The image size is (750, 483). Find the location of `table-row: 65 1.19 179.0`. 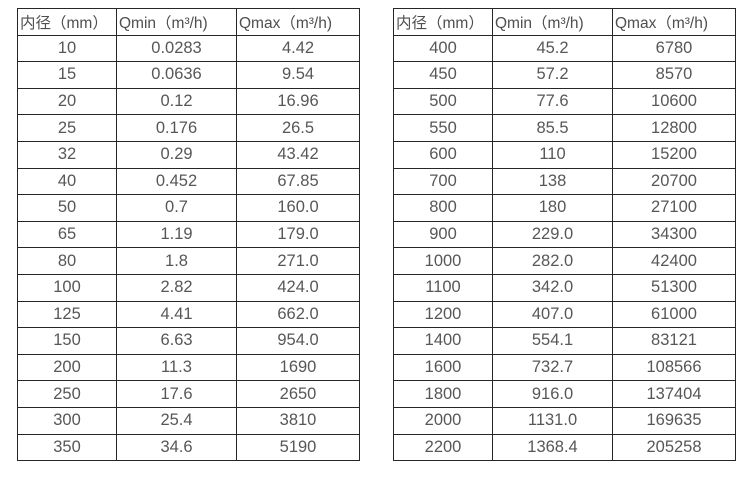

table-row: 65 1.19 179.0 is located at coordinates (188, 234).